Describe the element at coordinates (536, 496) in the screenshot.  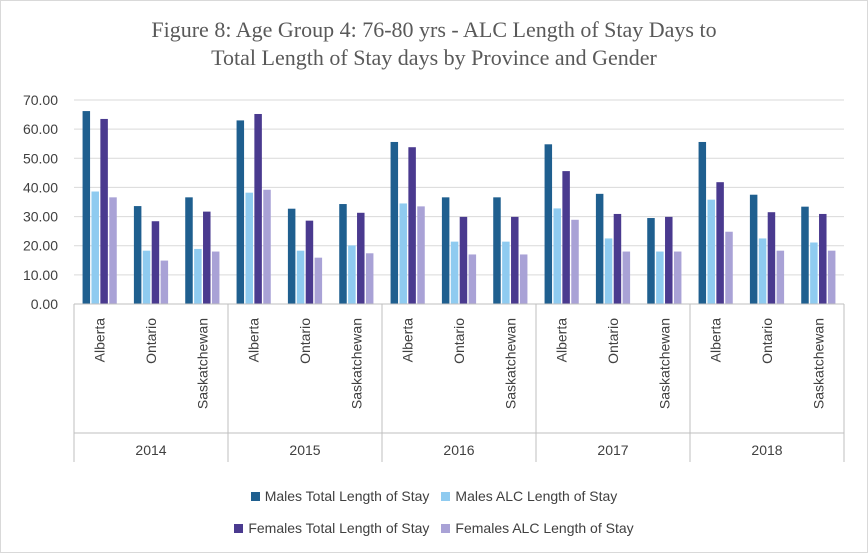
I see `legend-label: Males ALC Length of Stay` at that location.